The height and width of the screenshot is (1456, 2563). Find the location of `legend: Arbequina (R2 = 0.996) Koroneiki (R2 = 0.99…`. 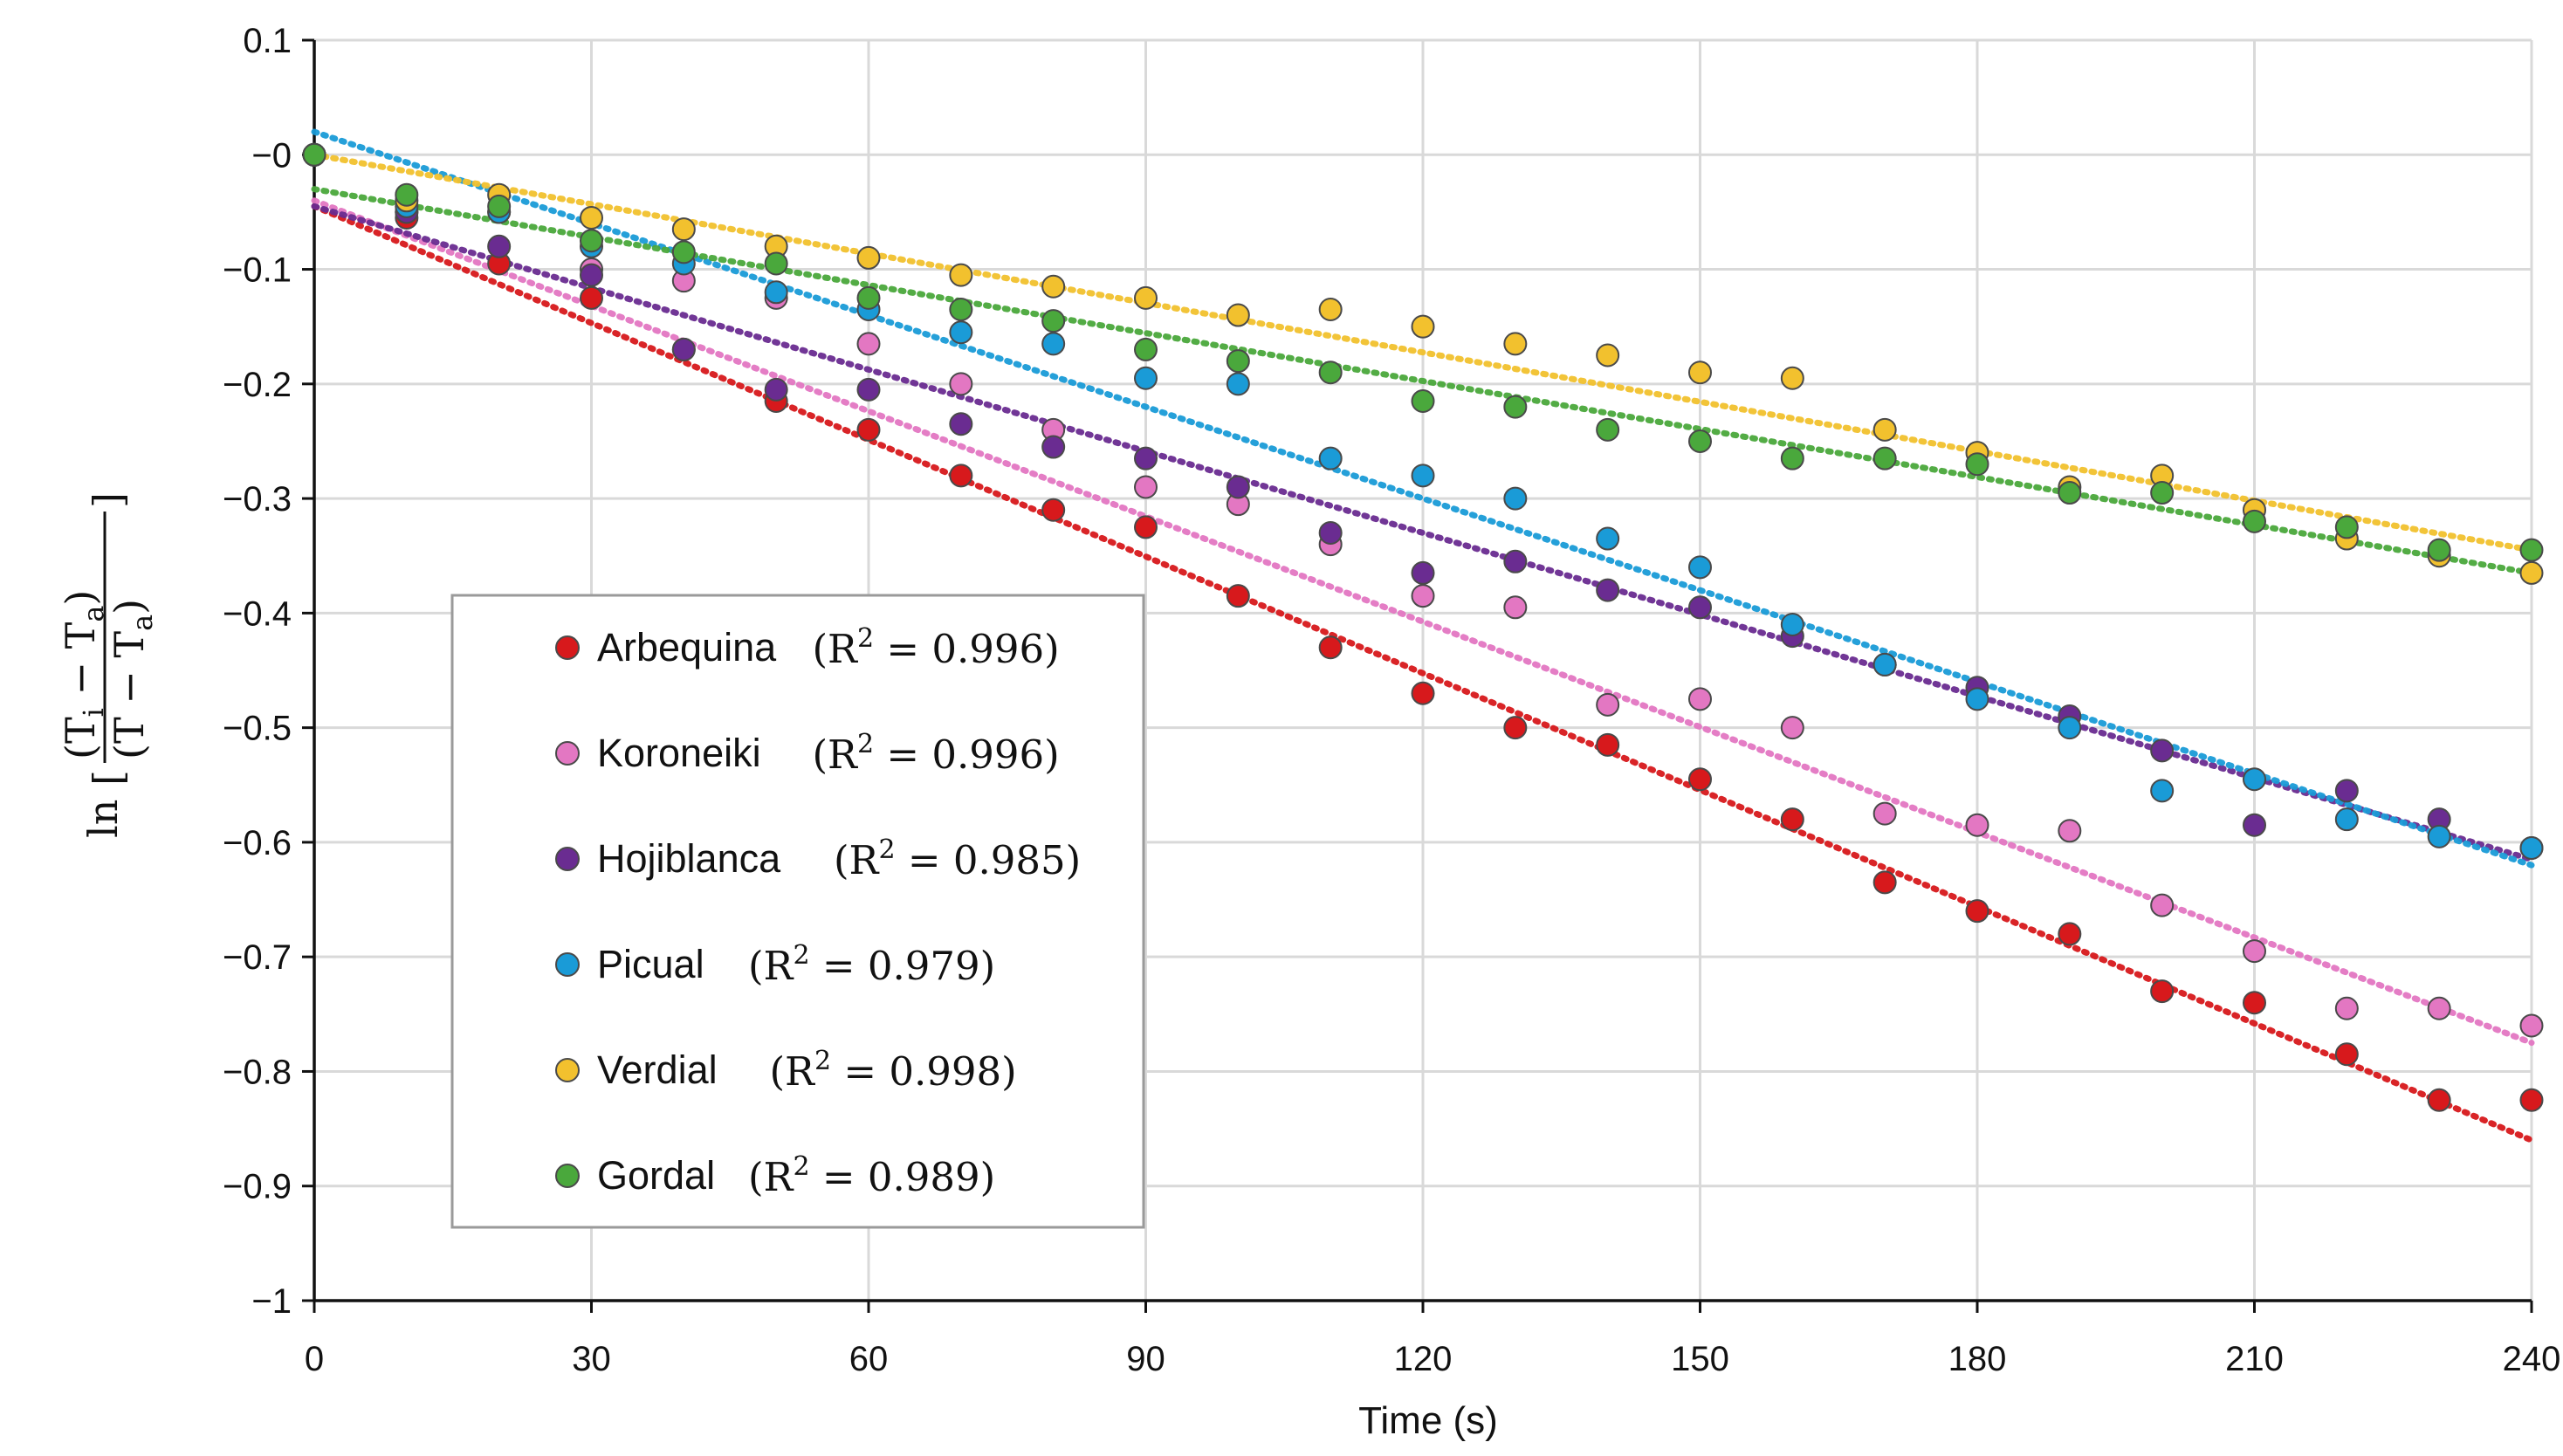

legend: Arbequina (R2 = 0.996) Koroneiki (R2 = 0.99… is located at coordinates (797, 911).